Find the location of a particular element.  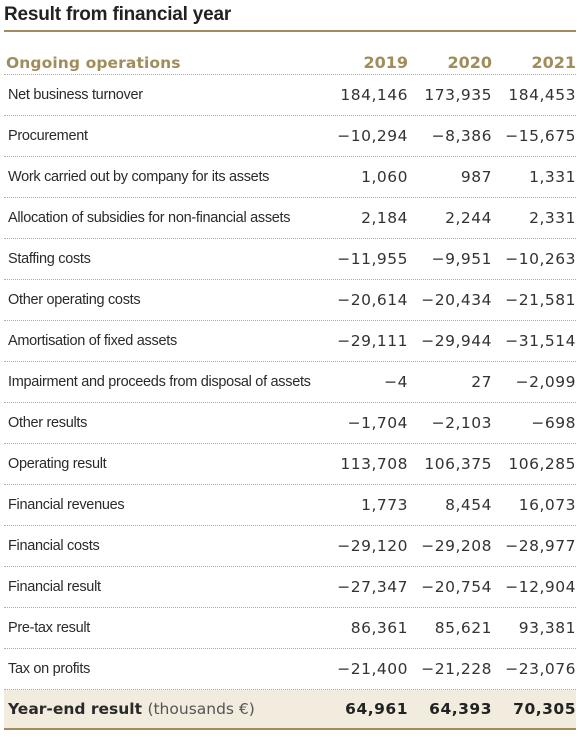

row-value-2021: −10,263 is located at coordinates (540, 259).